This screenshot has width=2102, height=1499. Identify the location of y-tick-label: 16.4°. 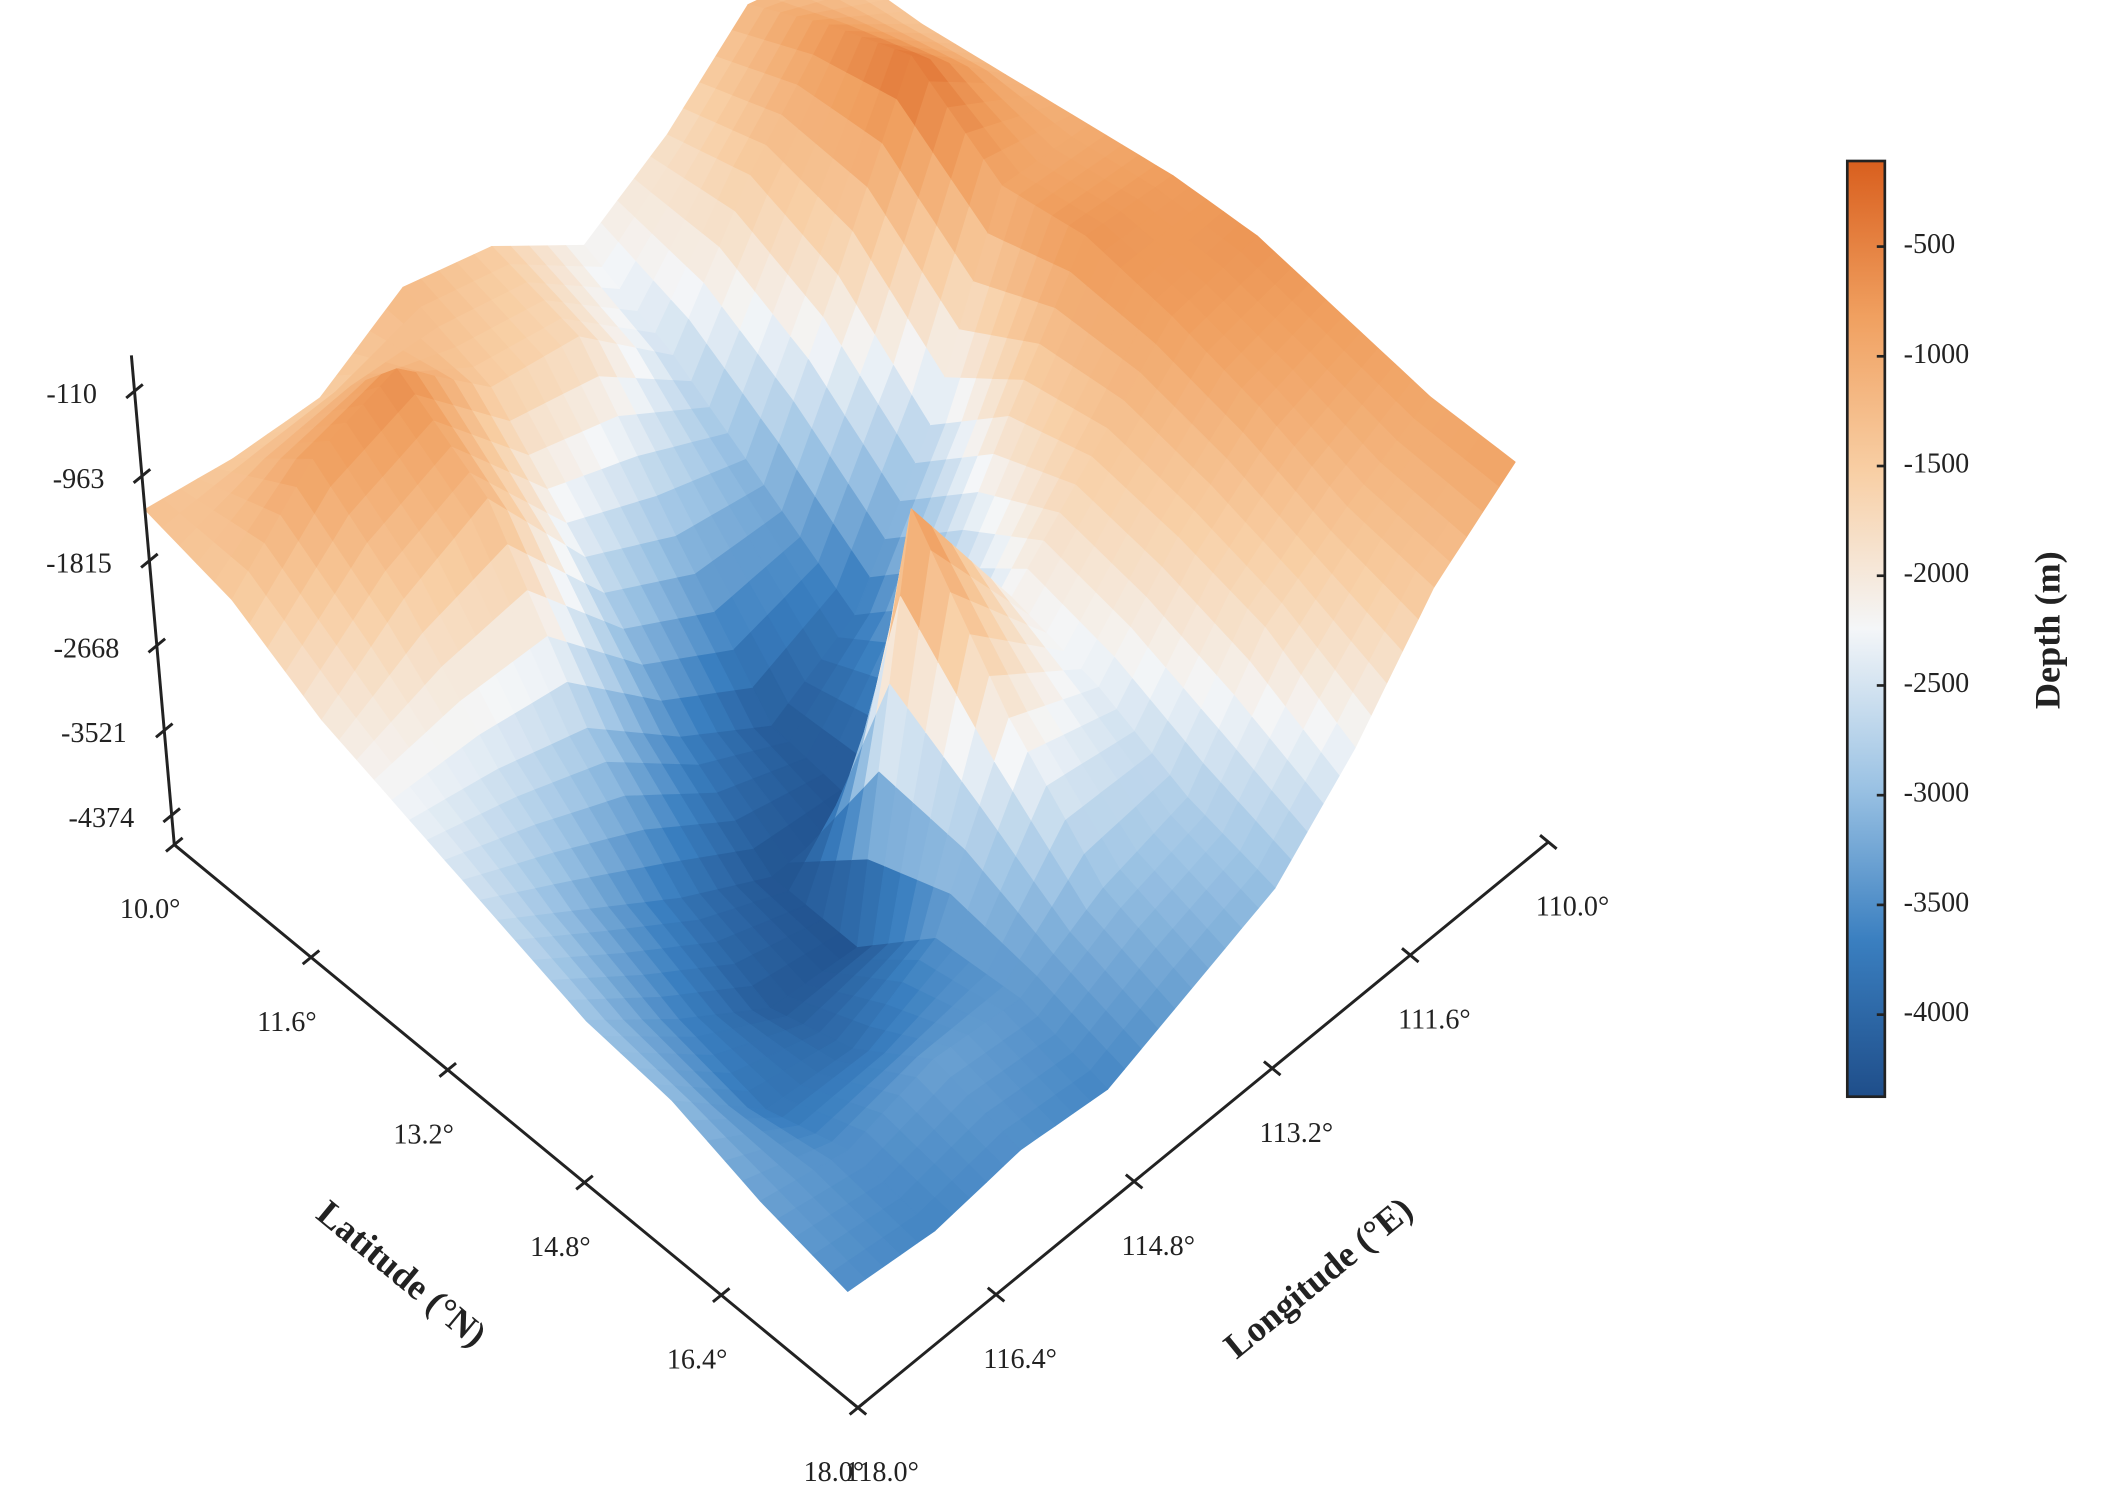
(697, 1360).